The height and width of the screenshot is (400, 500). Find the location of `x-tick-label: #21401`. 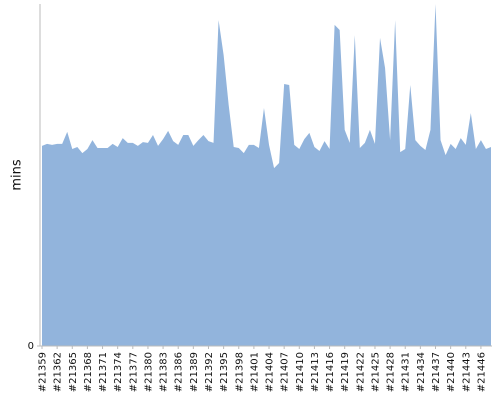

x-tick-label: #21401 is located at coordinates (254, 372).